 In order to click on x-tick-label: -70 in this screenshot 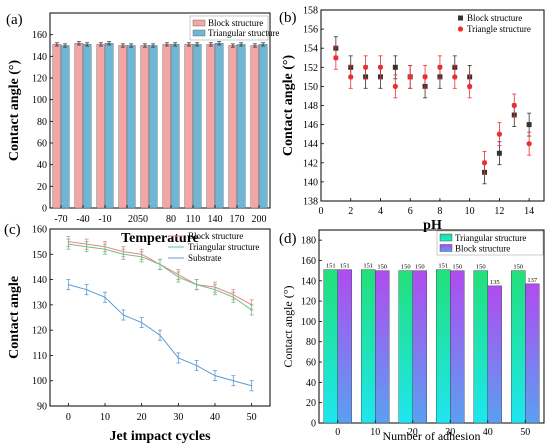, I will do `click(60, 219)`.